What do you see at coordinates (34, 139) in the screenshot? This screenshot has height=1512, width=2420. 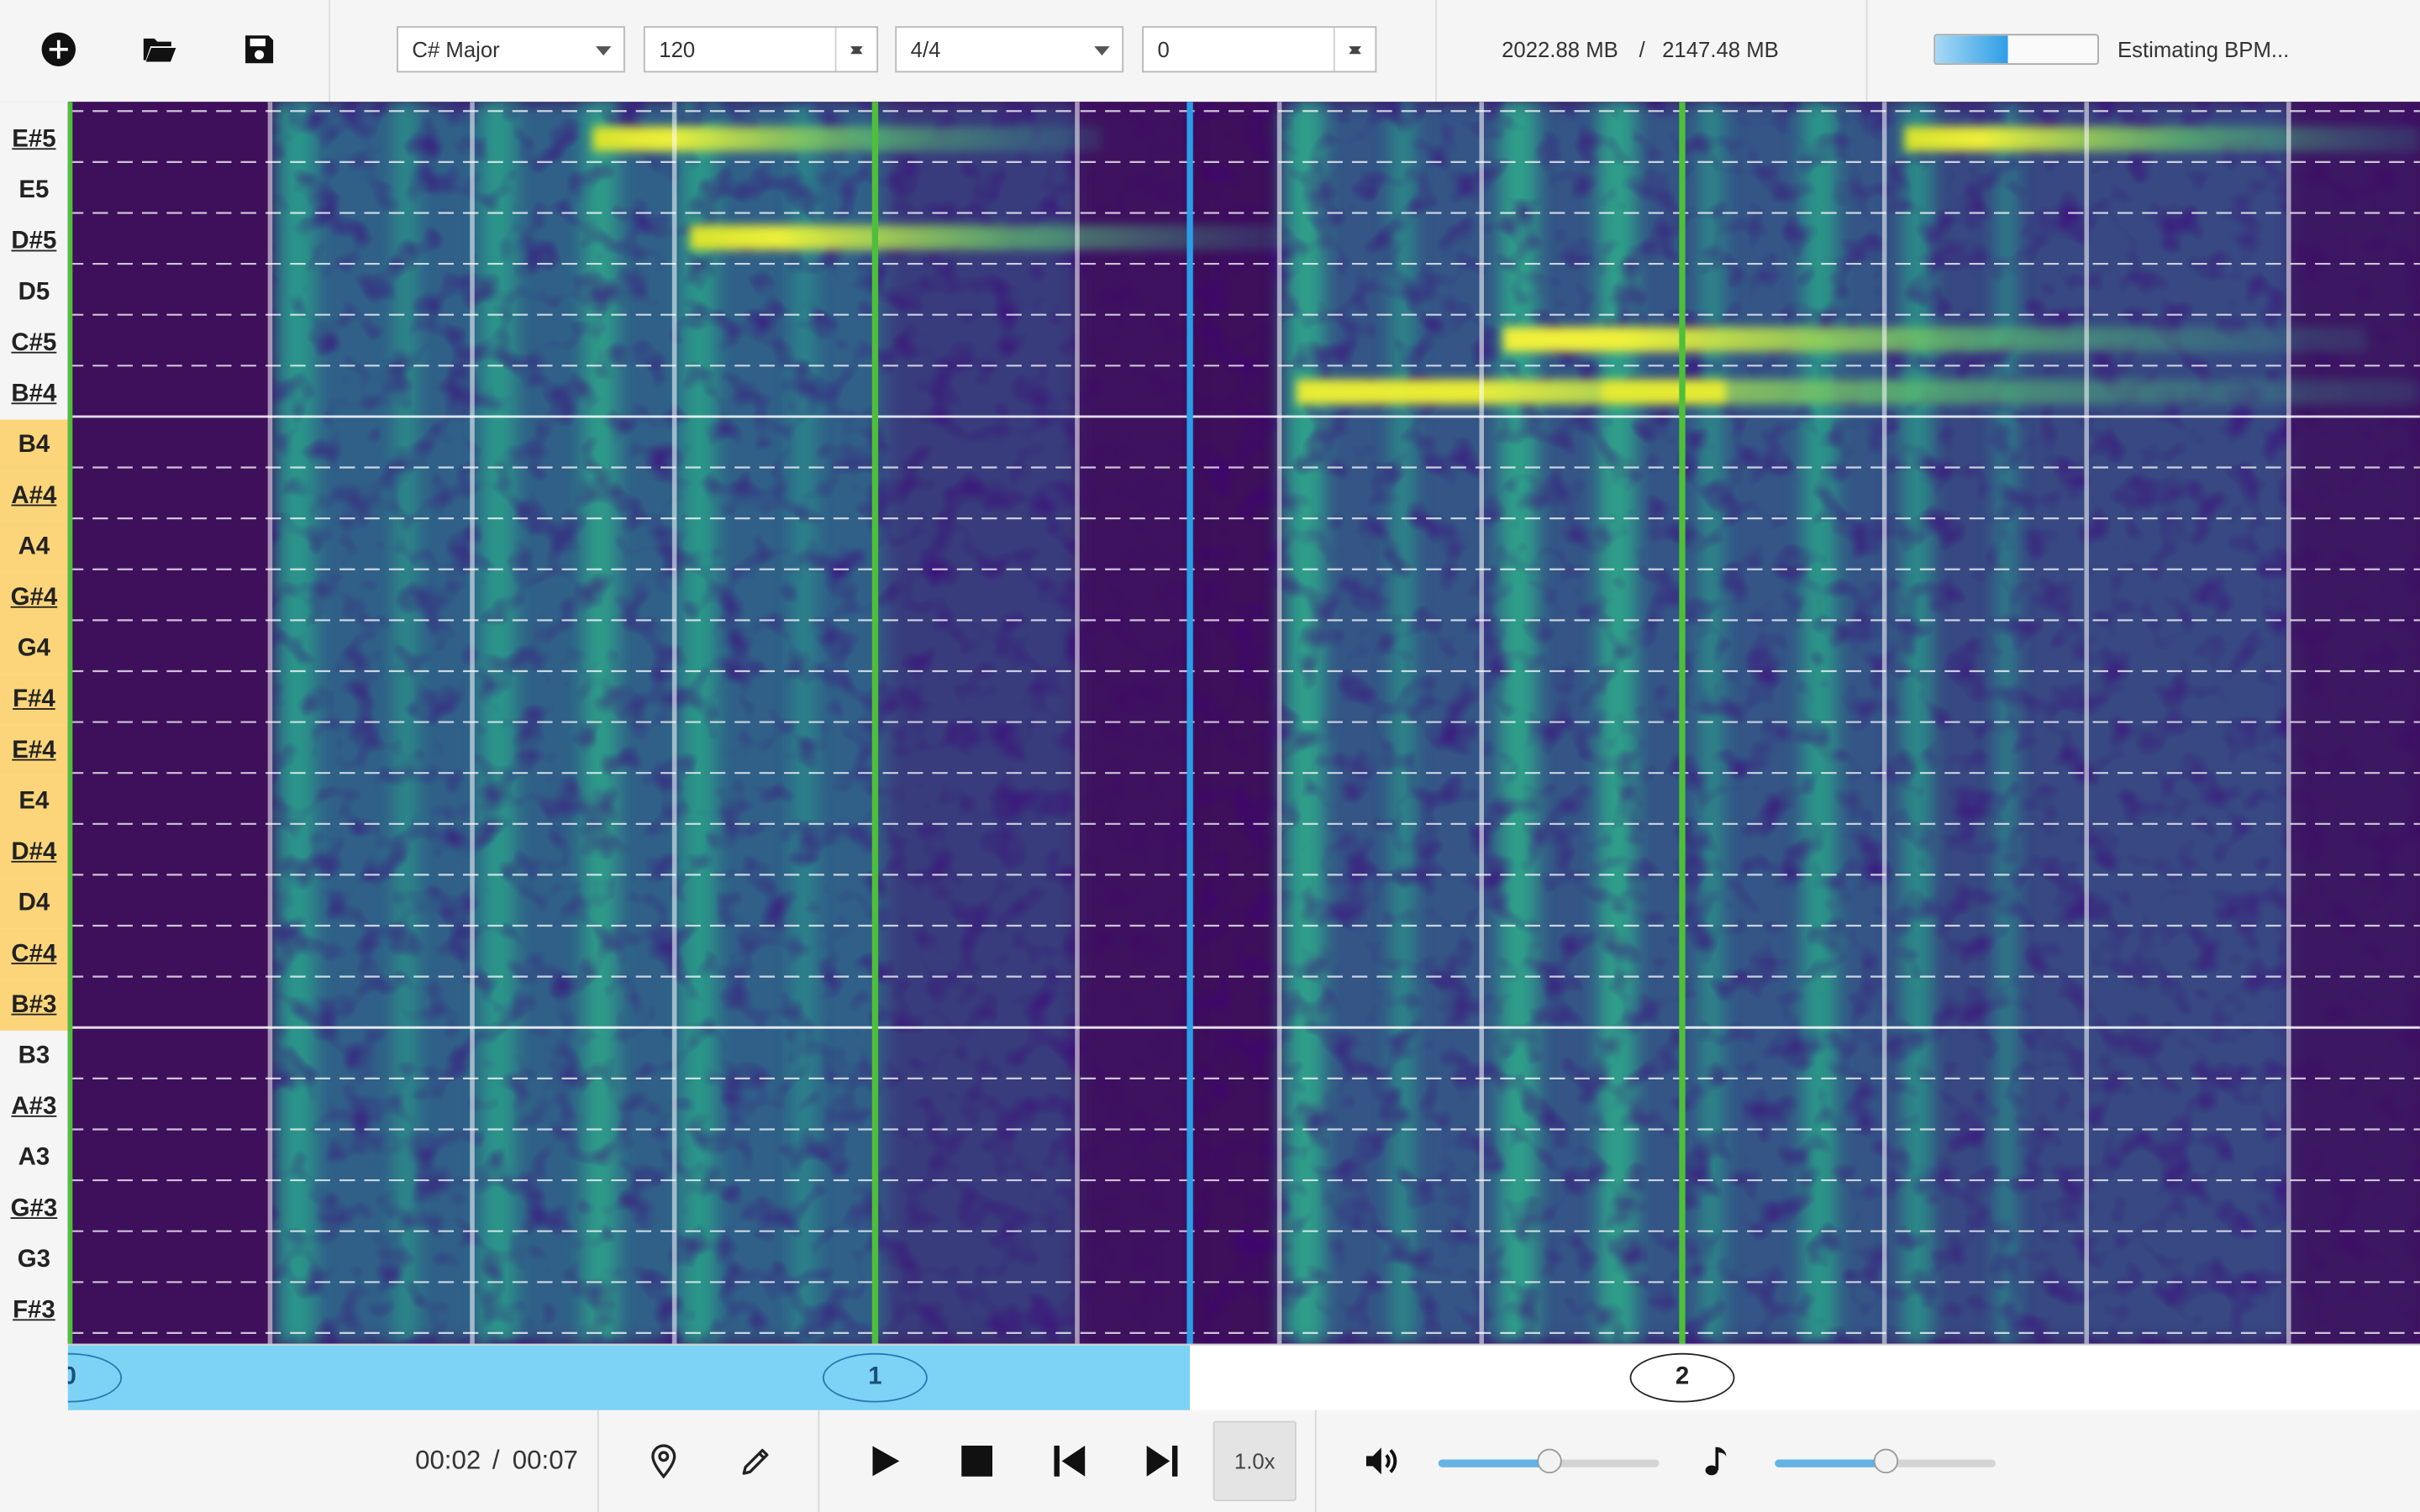 I see `note-label: E#5` at bounding box center [34, 139].